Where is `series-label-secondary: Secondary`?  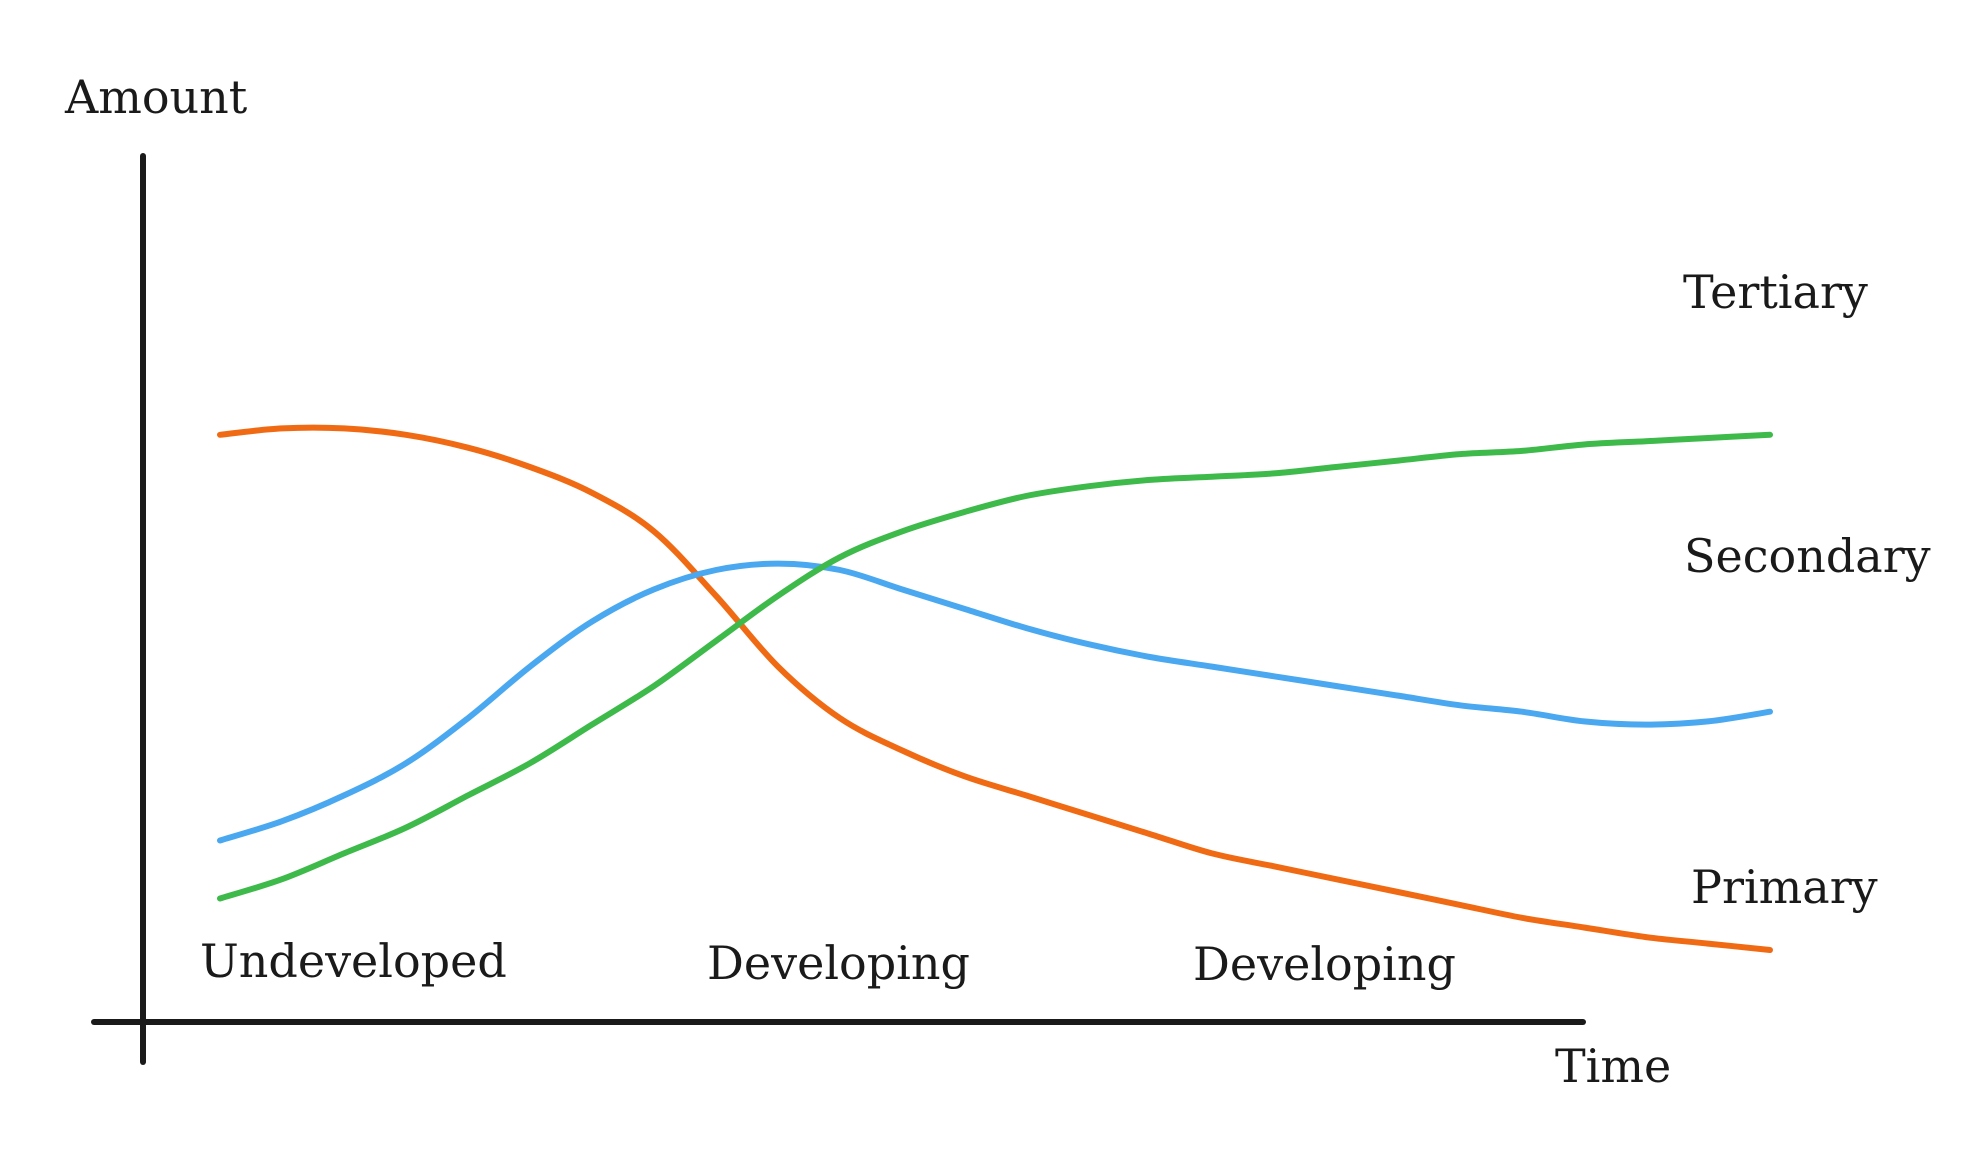
series-label-secondary: Secondary is located at coordinates (1807, 556).